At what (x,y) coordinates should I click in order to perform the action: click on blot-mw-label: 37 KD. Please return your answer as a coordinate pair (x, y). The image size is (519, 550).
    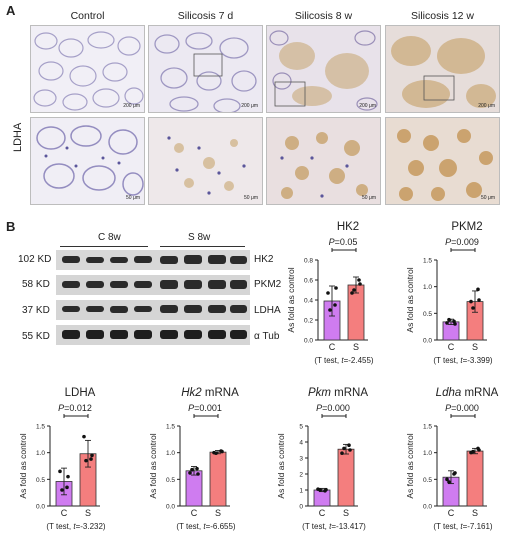
    Looking at the image, I should click on (36, 310).